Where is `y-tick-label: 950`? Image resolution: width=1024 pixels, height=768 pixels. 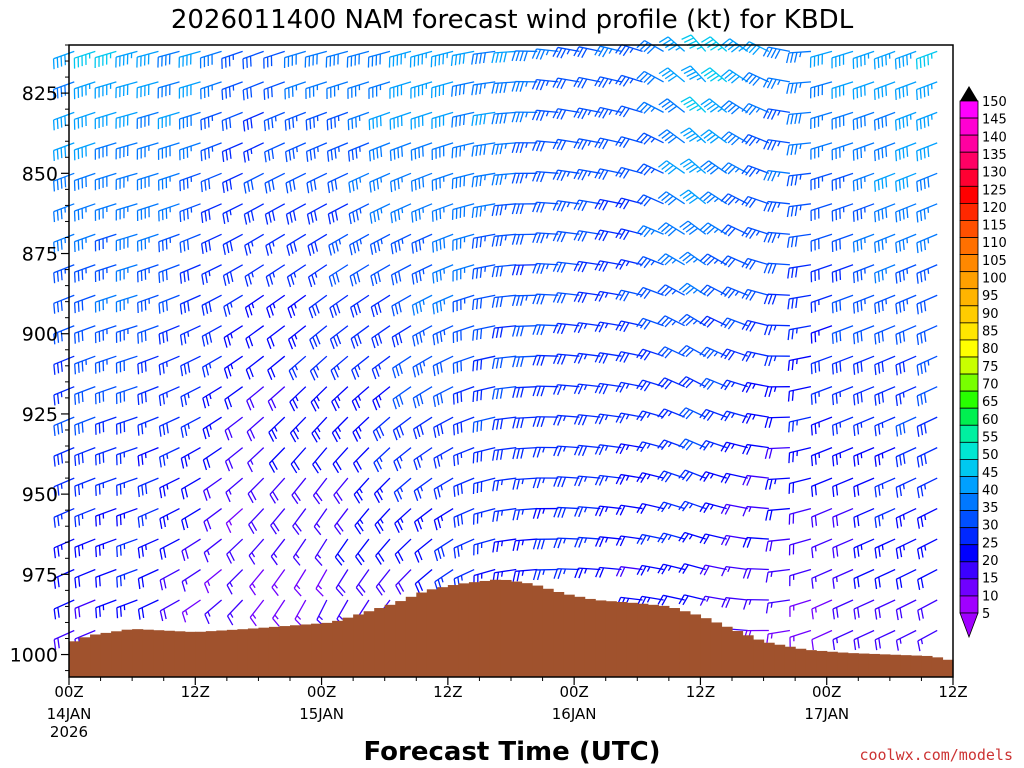 y-tick-label: 950 is located at coordinates (40, 495).